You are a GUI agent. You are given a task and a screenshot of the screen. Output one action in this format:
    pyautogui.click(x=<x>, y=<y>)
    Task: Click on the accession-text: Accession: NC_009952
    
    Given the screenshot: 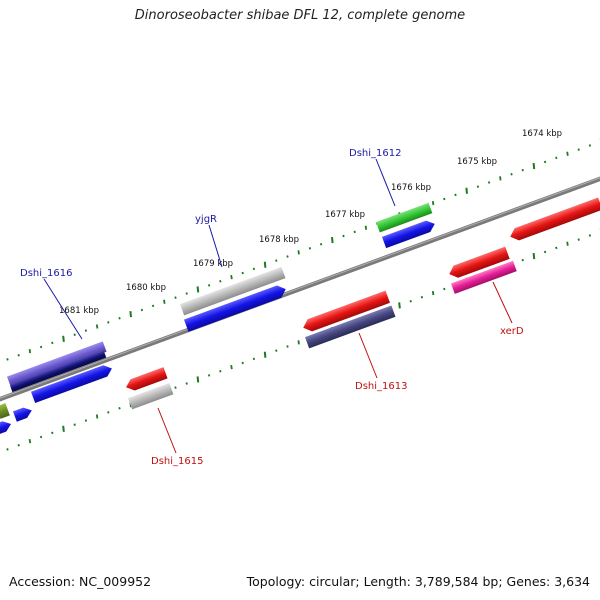 What is the action you would take?
    pyautogui.click(x=80, y=581)
    